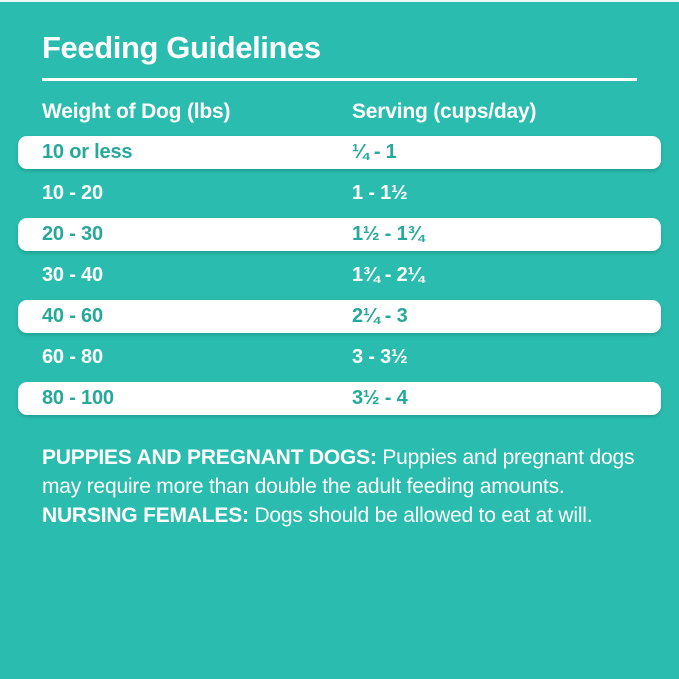 The image size is (679, 679). What do you see at coordinates (388, 275) in the screenshot?
I see `serving-cell: 1¾ - 2¼` at bounding box center [388, 275].